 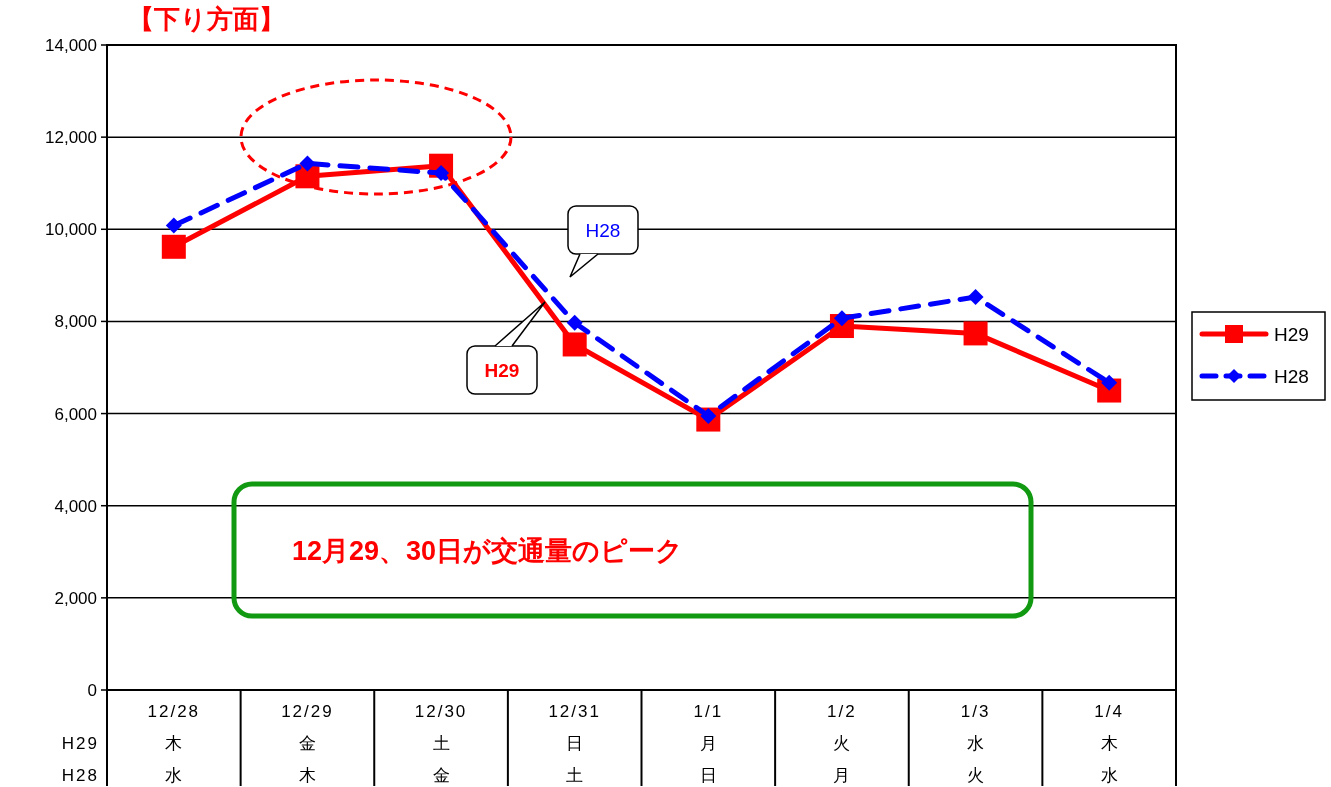 What do you see at coordinates (1291, 376) in the screenshot?
I see `legend-label: H28` at bounding box center [1291, 376].